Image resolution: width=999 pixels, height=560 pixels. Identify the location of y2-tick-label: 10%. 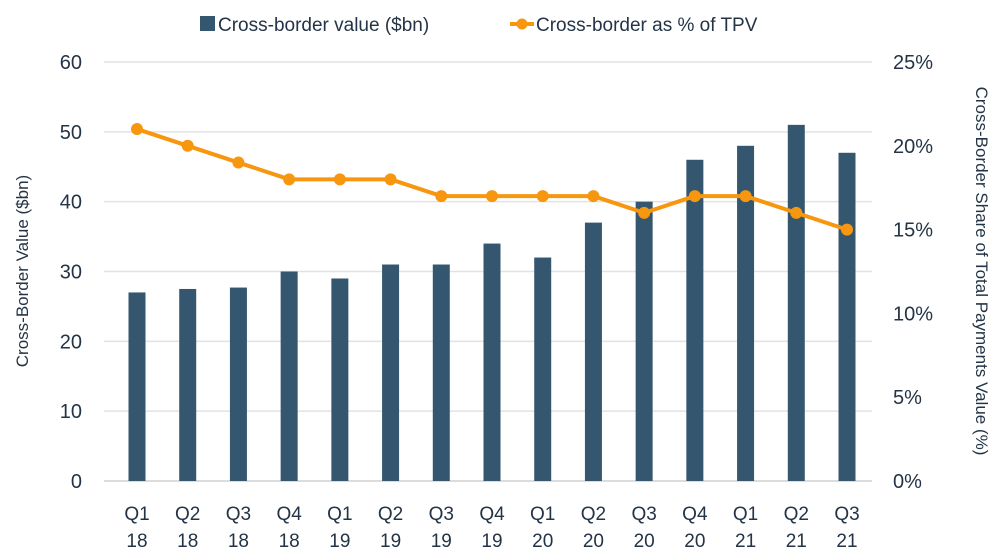
(913, 314).